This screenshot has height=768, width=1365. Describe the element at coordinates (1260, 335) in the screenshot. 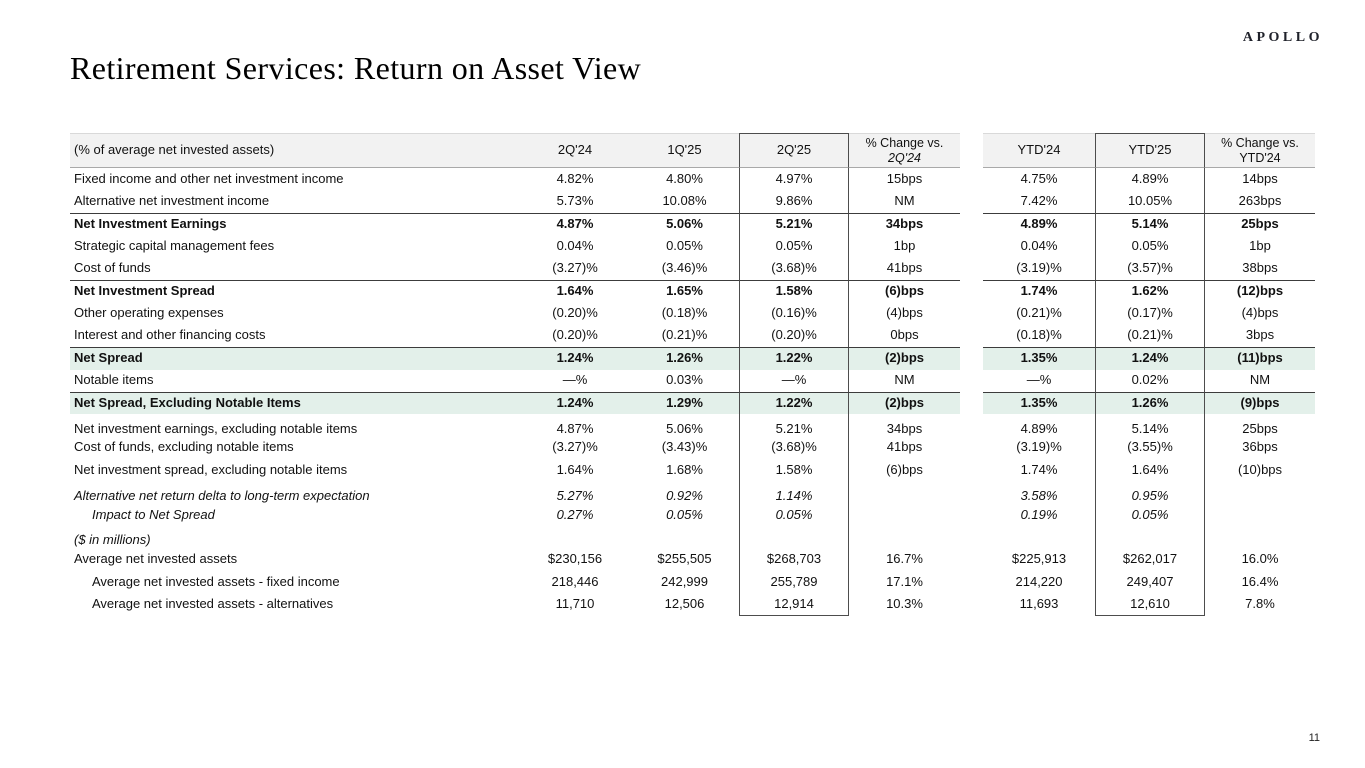

I see `table-cell: 3bps` at that location.